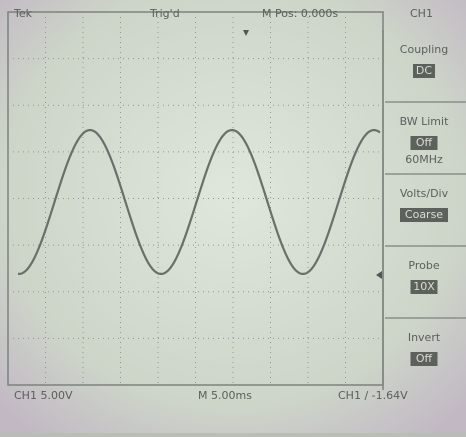 Image resolution: width=466 pixels, height=437 pixels. What do you see at coordinates (225, 395) in the screenshot?
I see `timebase: M 5.00ms` at bounding box center [225, 395].